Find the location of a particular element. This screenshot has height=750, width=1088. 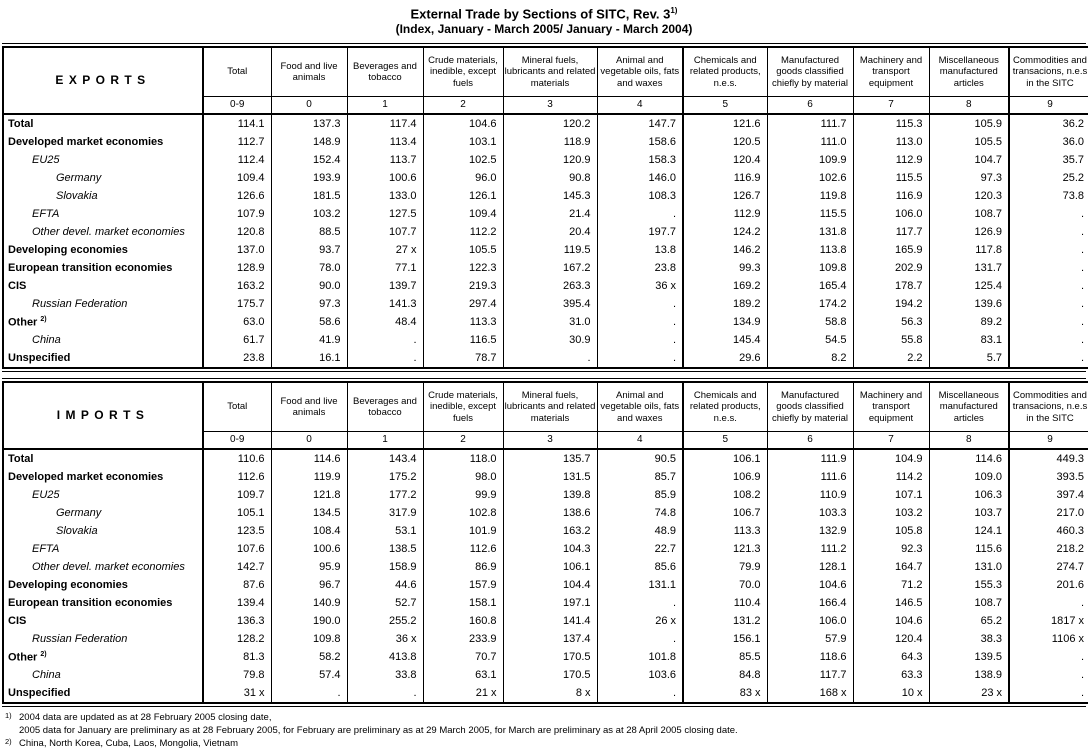

value-cell: 63.0 is located at coordinates (236, 321).